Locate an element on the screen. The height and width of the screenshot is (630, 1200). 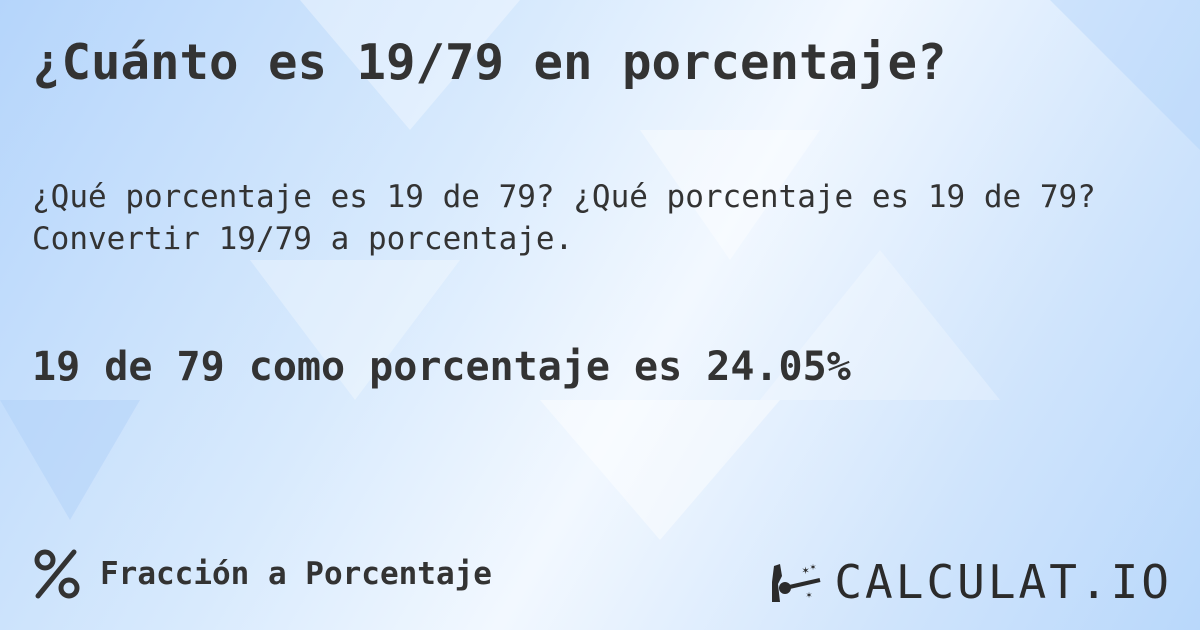
category-label: Fracción a Porcentaje is located at coordinates (296, 574).